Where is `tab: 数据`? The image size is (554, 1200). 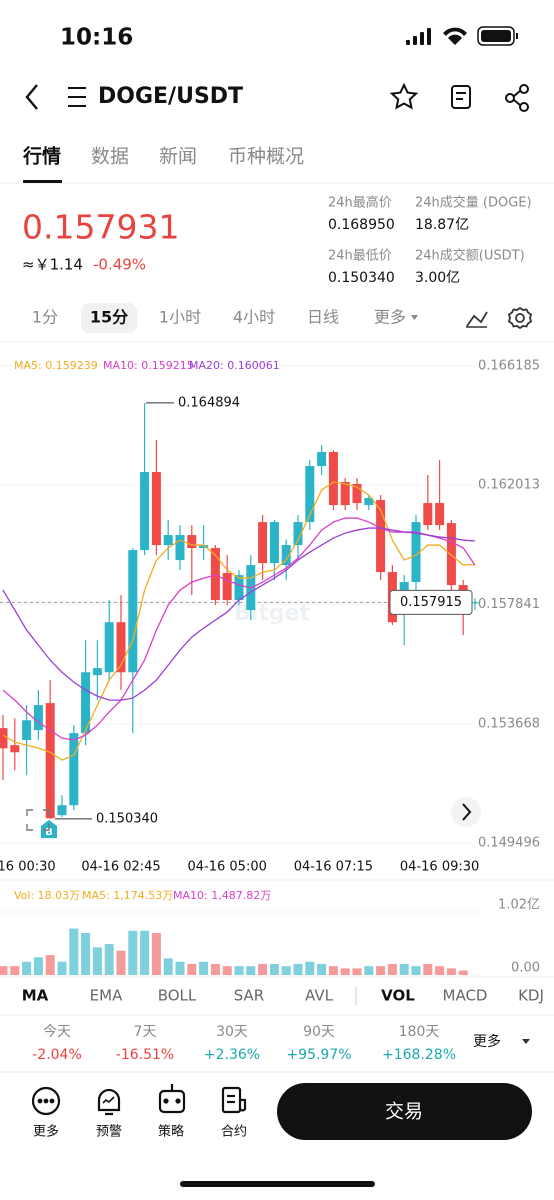
tab: 数据 is located at coordinates (110, 157).